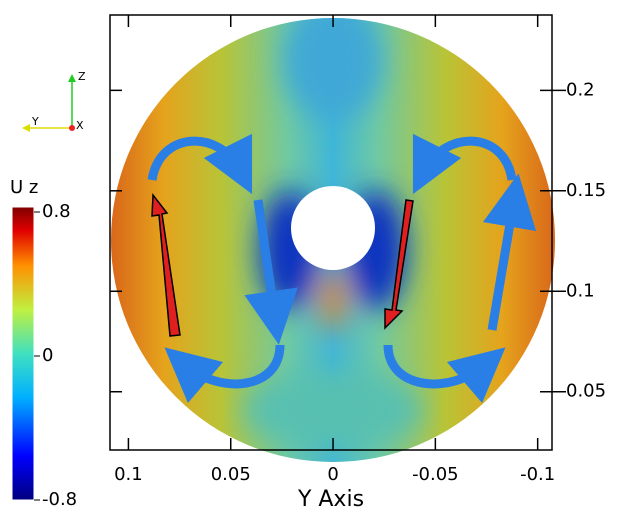 This screenshot has height=517, width=619. Describe the element at coordinates (282, 264) in the screenshot. I see `red-arrows` at that location.